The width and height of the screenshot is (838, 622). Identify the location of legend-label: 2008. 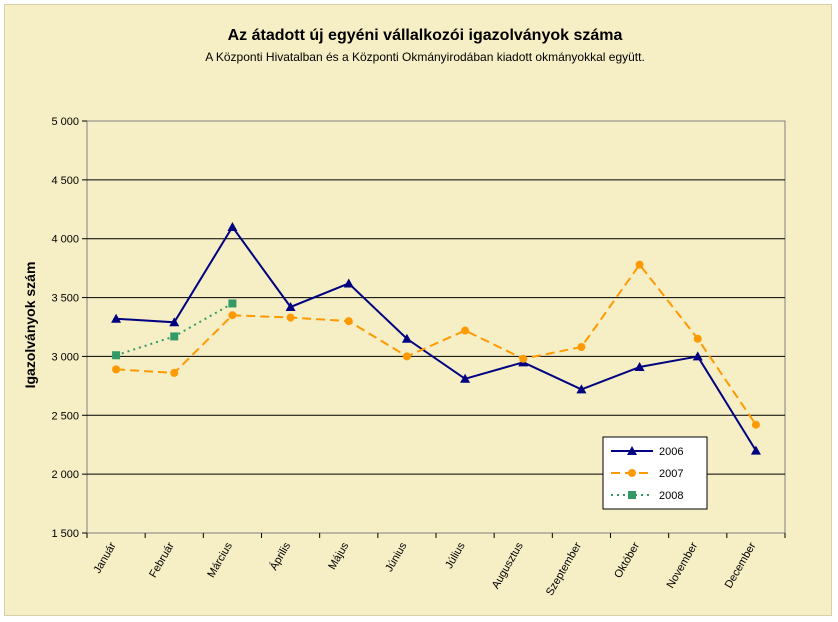
(671, 496).